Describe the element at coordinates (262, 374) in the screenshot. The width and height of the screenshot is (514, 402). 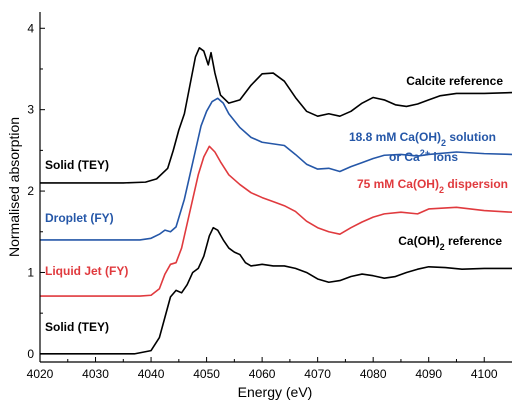
I see `x-tick-label: 4060` at that location.